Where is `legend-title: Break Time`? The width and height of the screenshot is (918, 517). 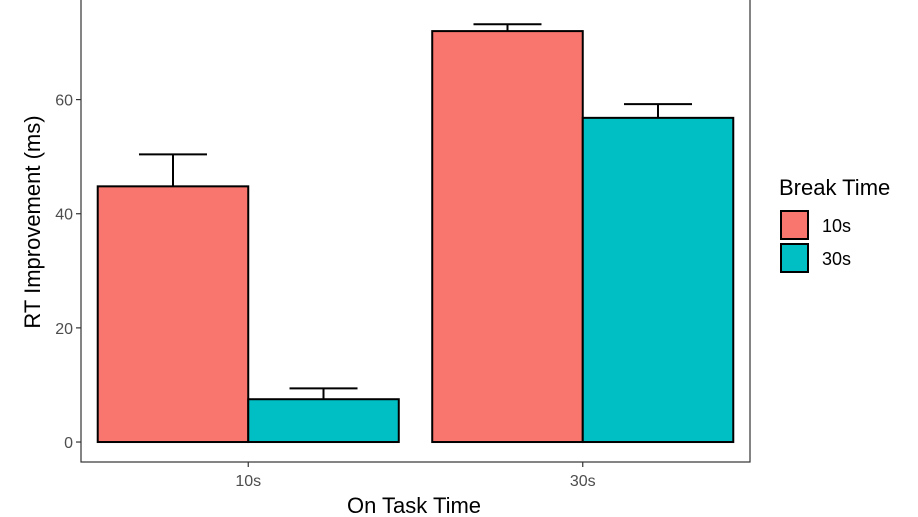 legend-title: Break Time is located at coordinates (834, 187).